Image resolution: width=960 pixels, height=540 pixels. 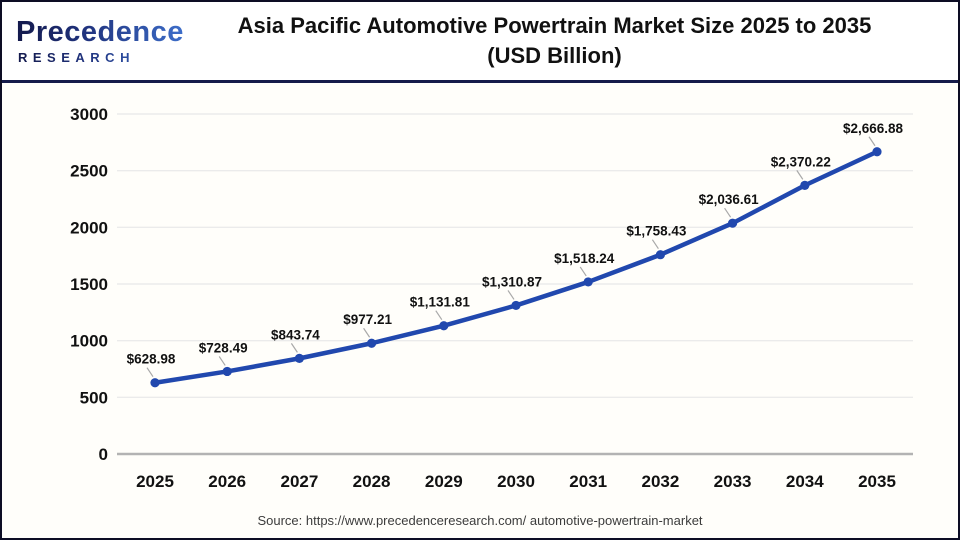 What do you see at coordinates (801, 161) in the screenshot?
I see `svg-text: $2,370.22` at bounding box center [801, 161].